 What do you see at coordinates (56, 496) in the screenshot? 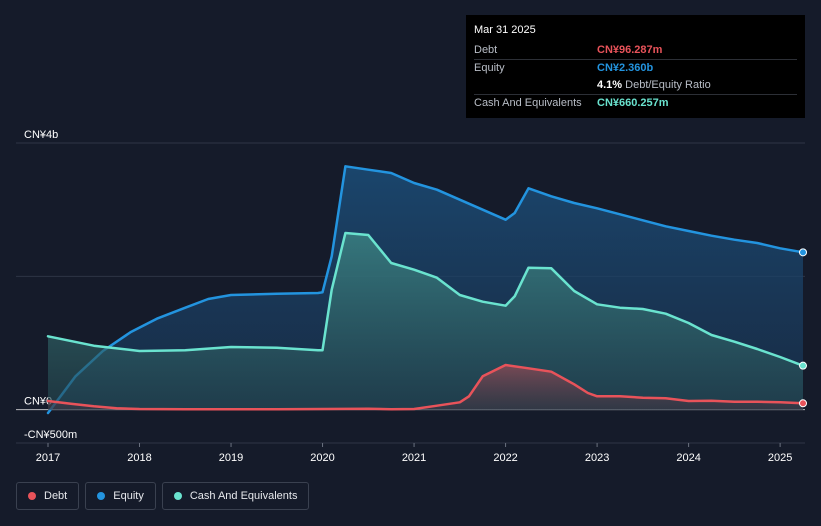
I see `legend-label: Debt` at bounding box center [56, 496].